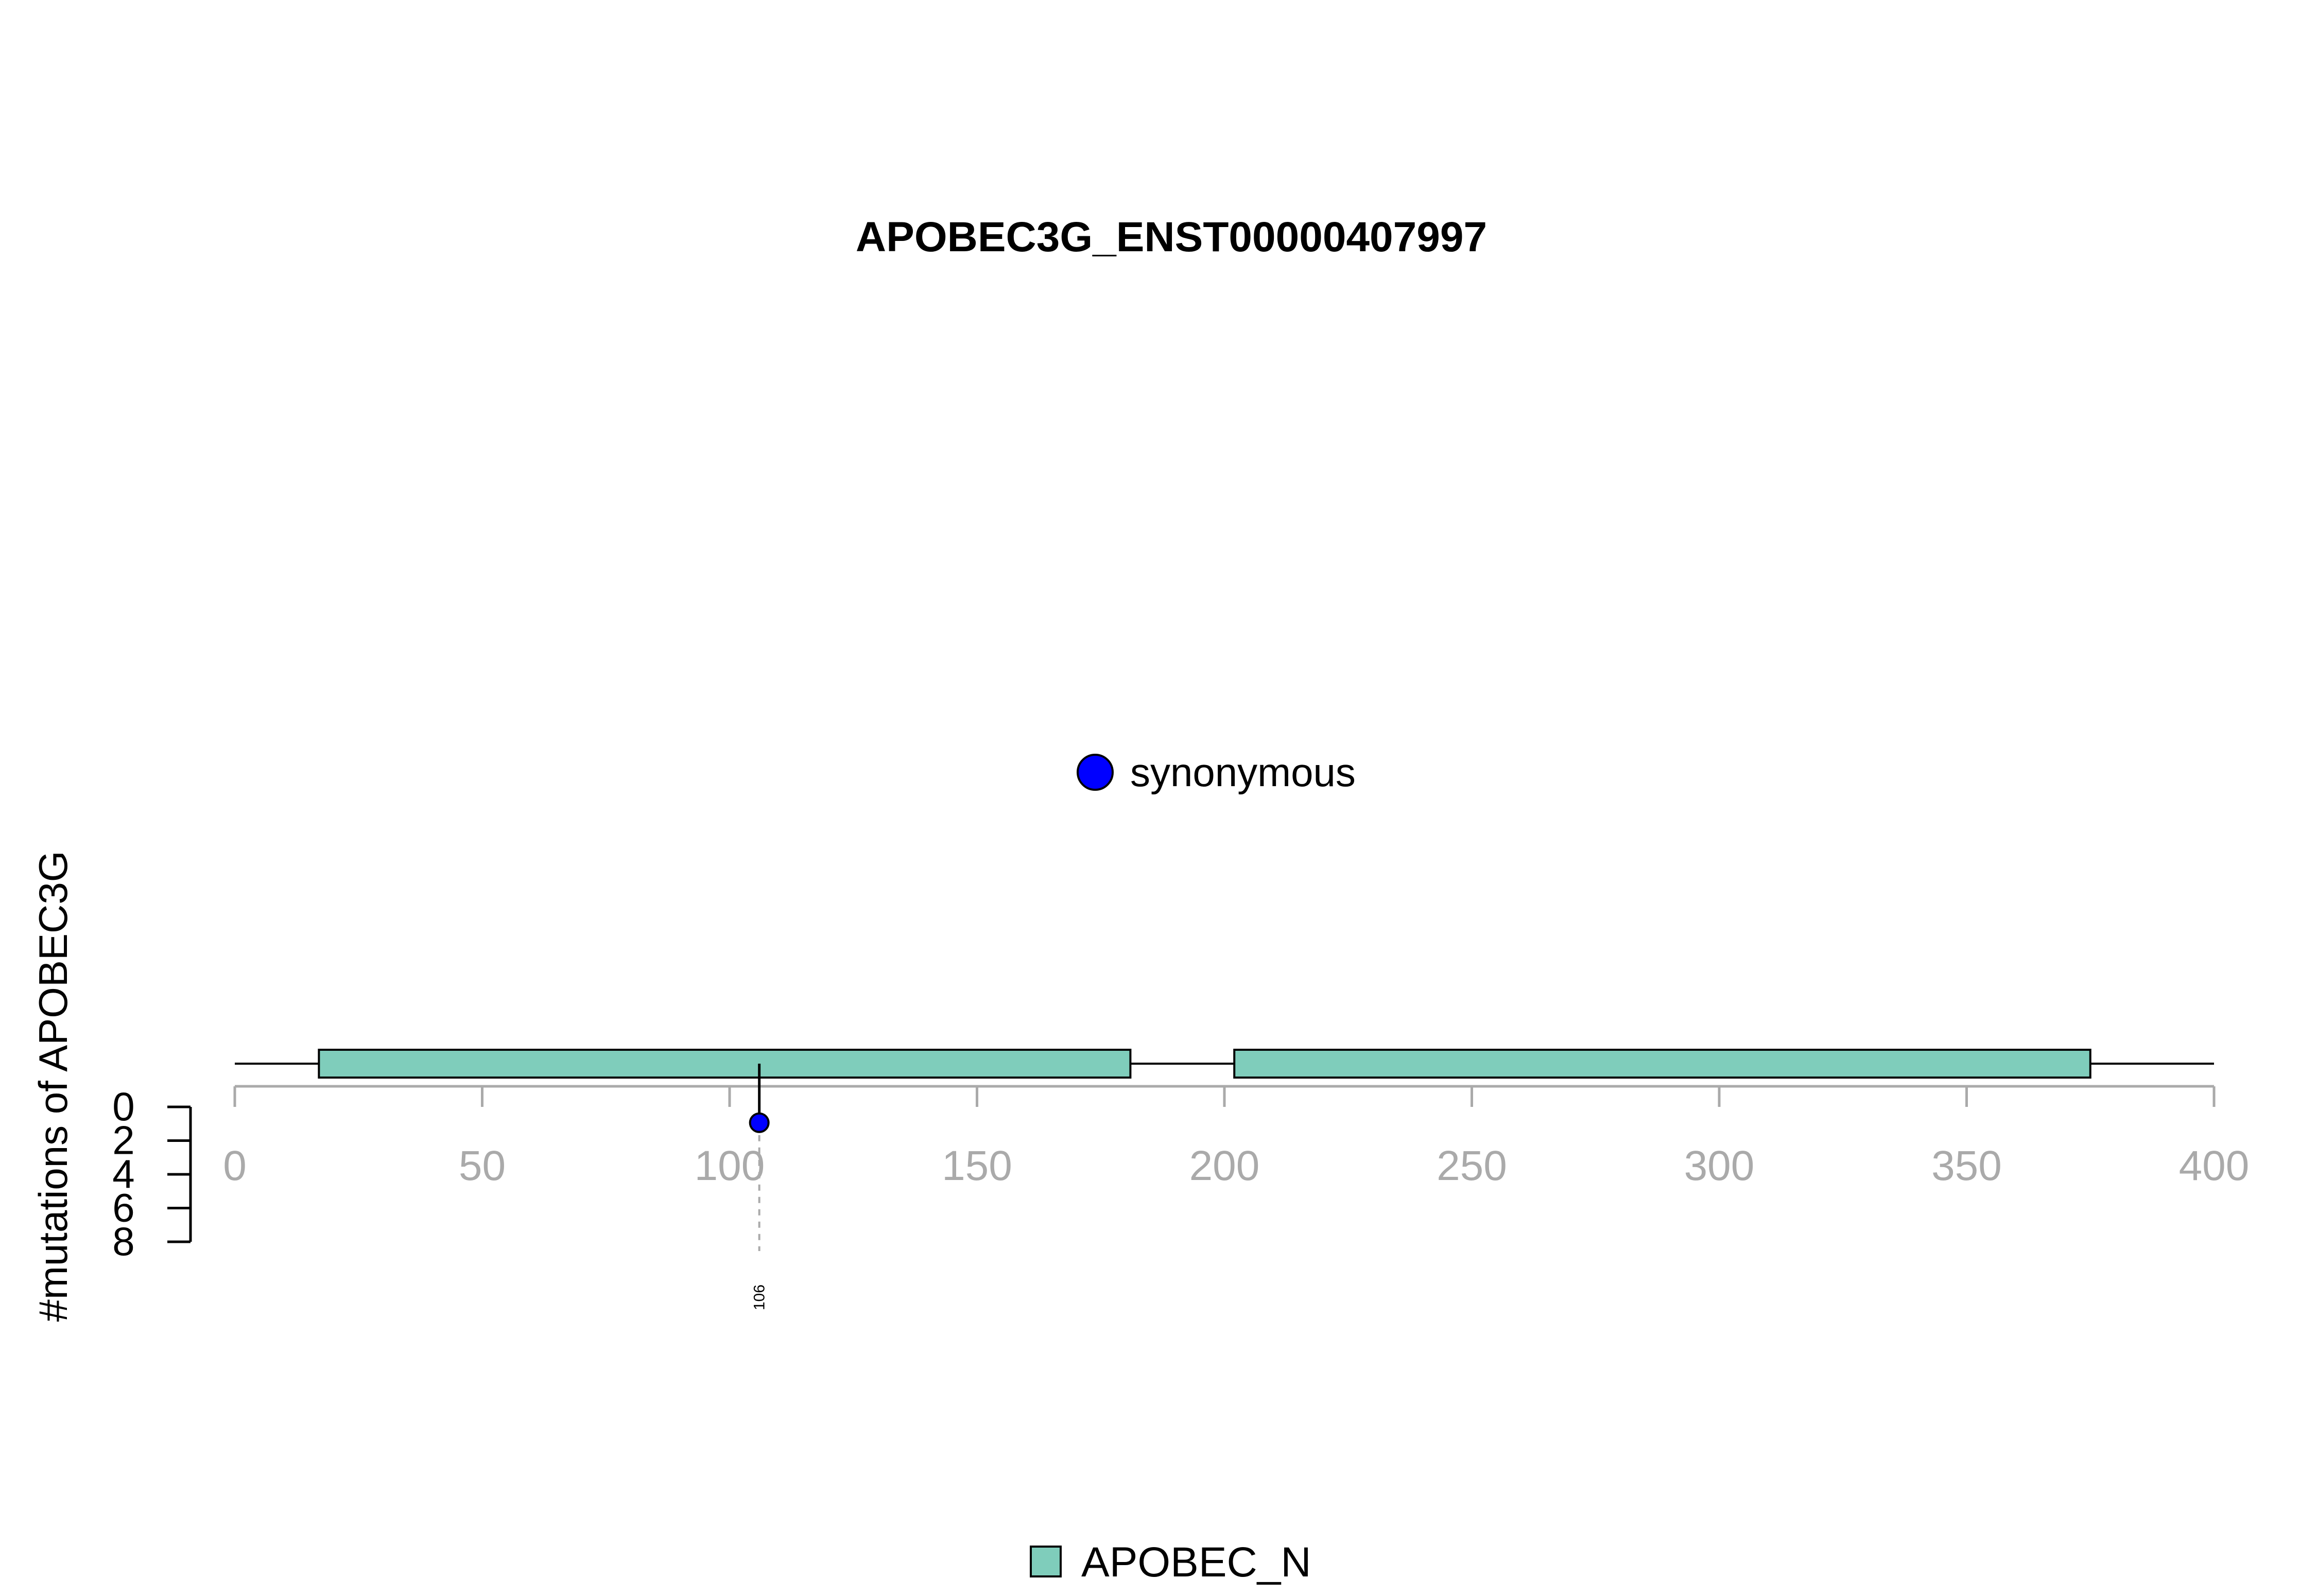 The height and width of the screenshot is (1596, 2317). What do you see at coordinates (1472, 1165) in the screenshot?
I see `x-tick-label-250: 250` at bounding box center [1472, 1165].